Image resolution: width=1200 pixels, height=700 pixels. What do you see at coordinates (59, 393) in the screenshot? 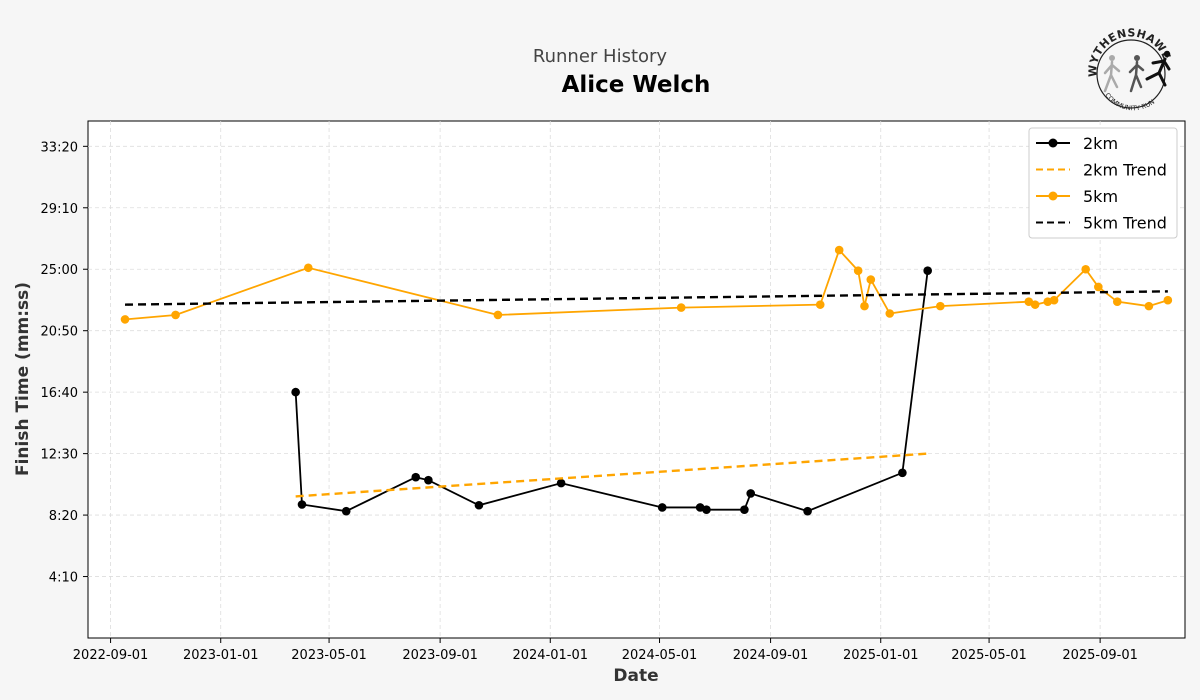
I see `y-tick-label: 16:40` at bounding box center [59, 393].